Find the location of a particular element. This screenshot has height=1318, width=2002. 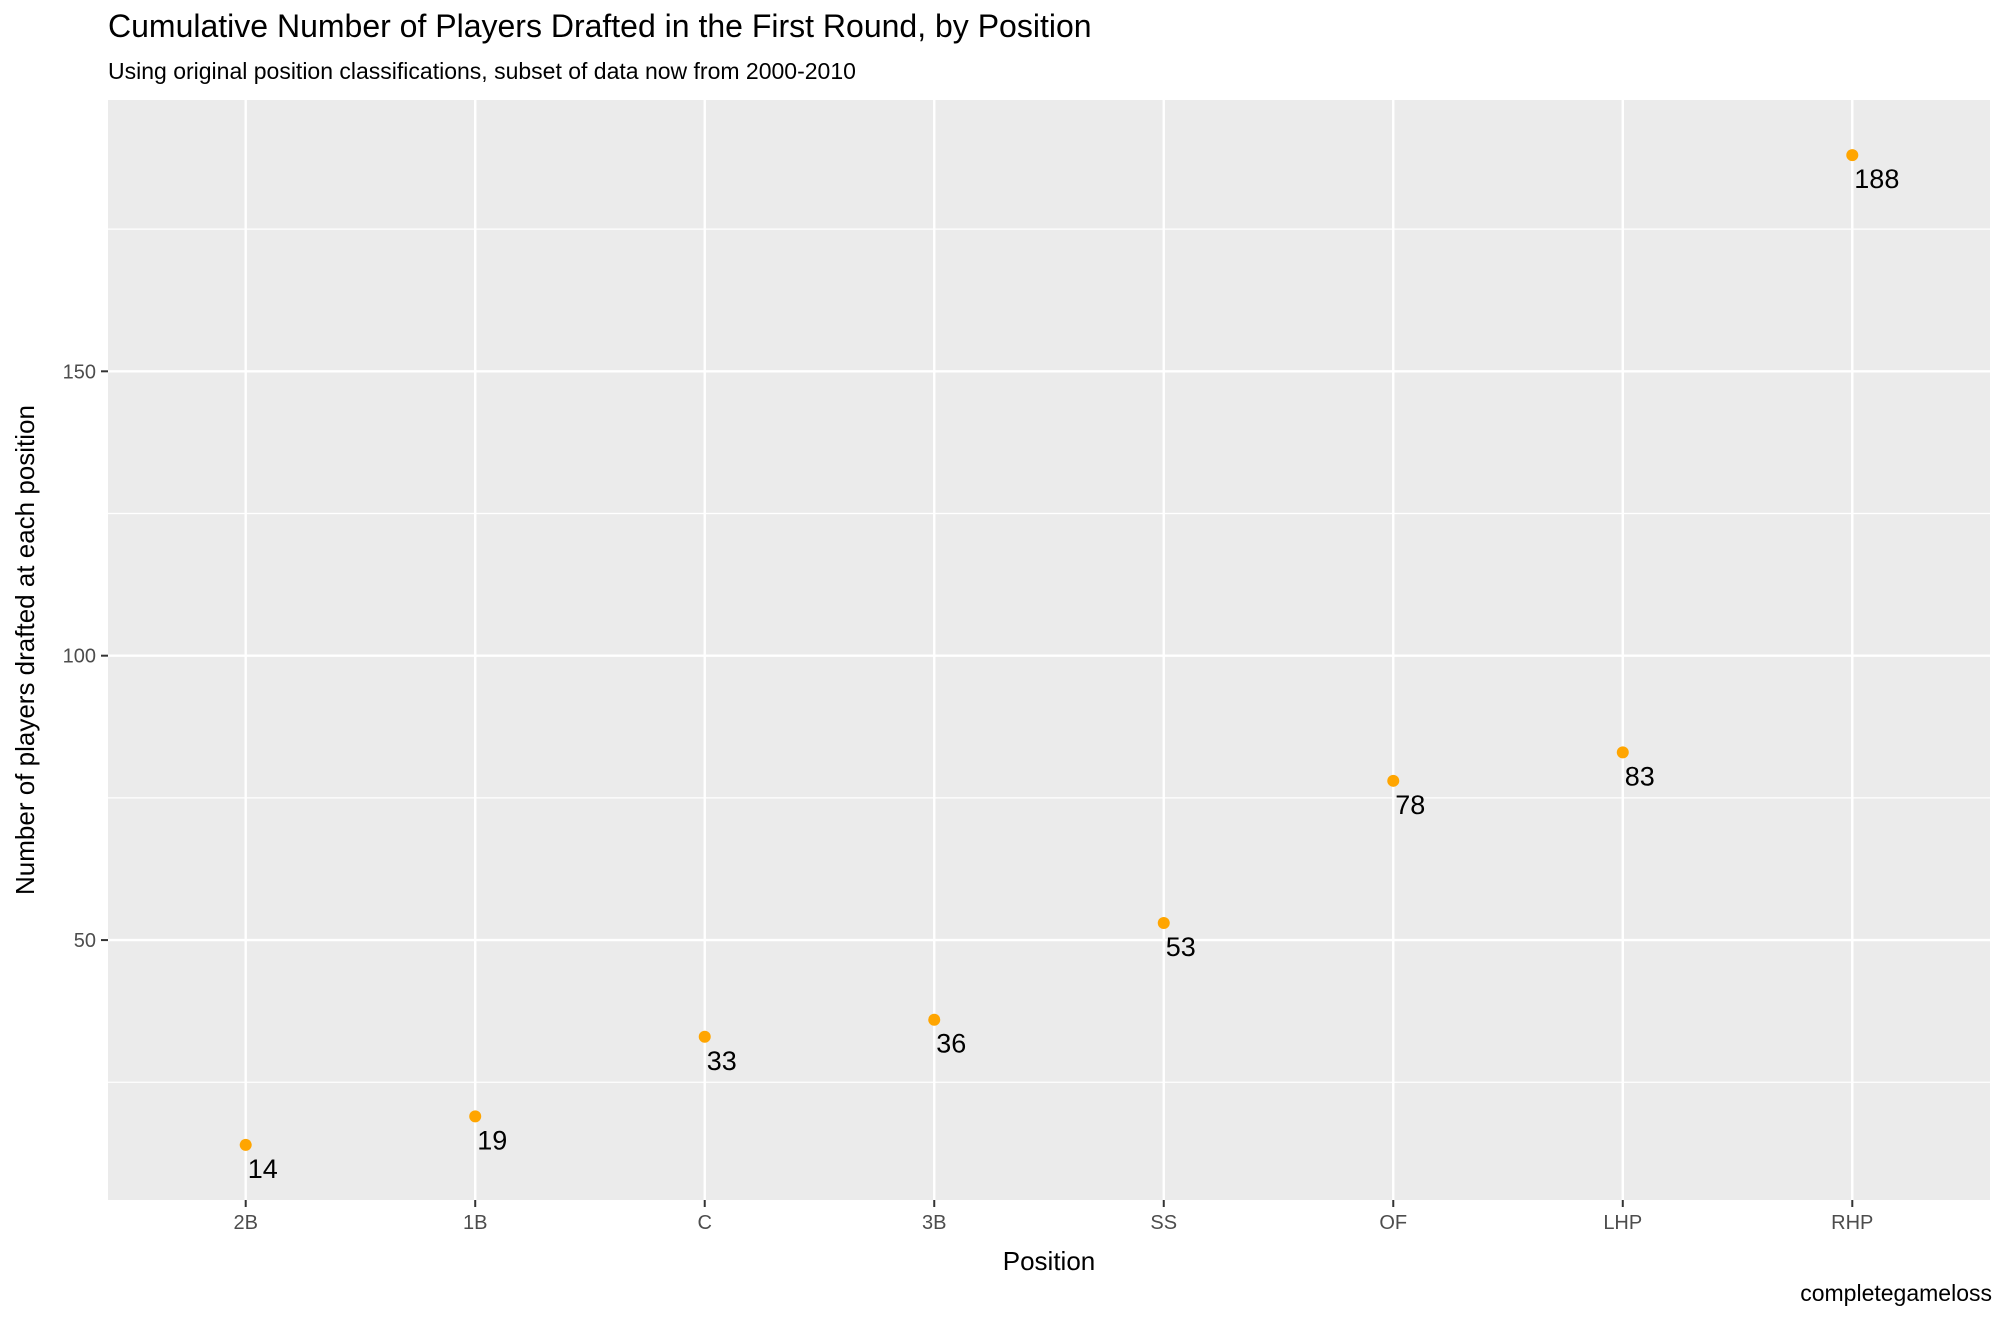

data-label: 53 is located at coordinates (1181, 947).